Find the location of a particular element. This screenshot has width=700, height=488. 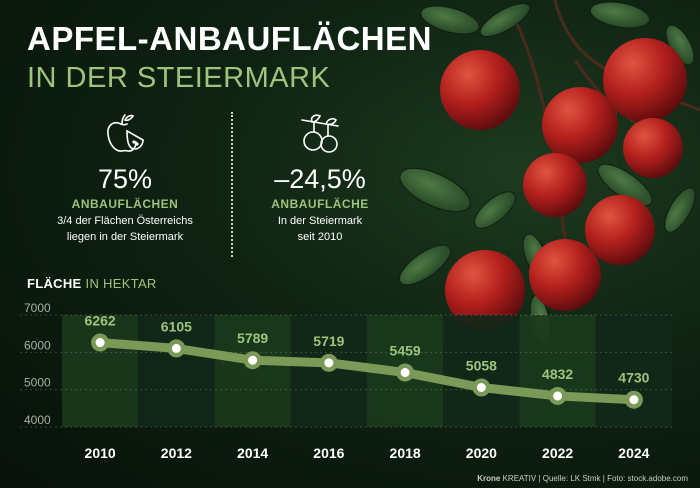

stat-share-value: 75% is located at coordinates (125, 179).